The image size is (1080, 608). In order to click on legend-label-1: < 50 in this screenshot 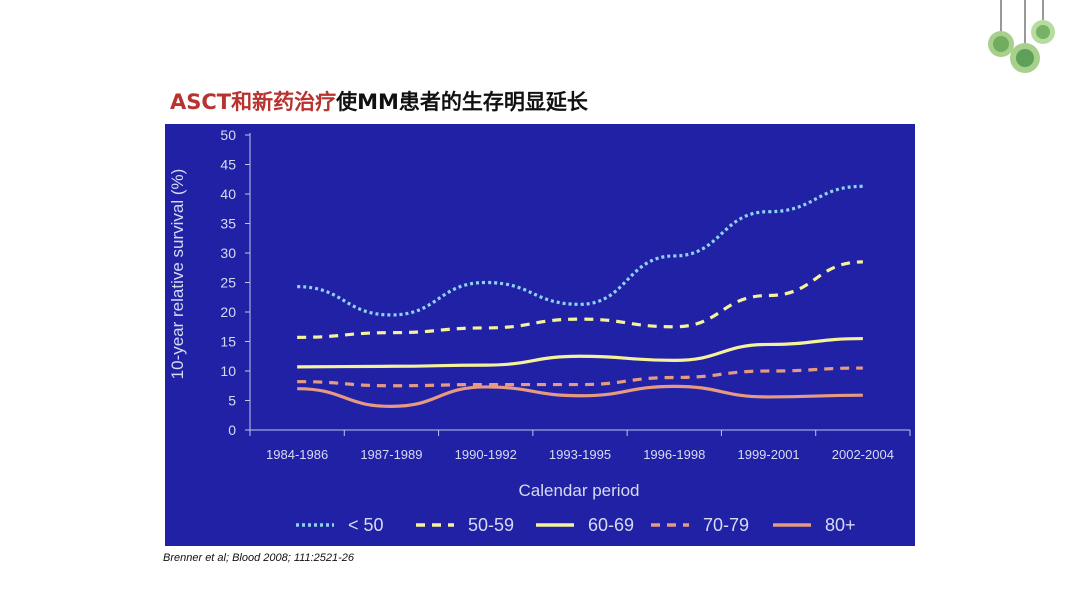, I will do `click(366, 525)`.